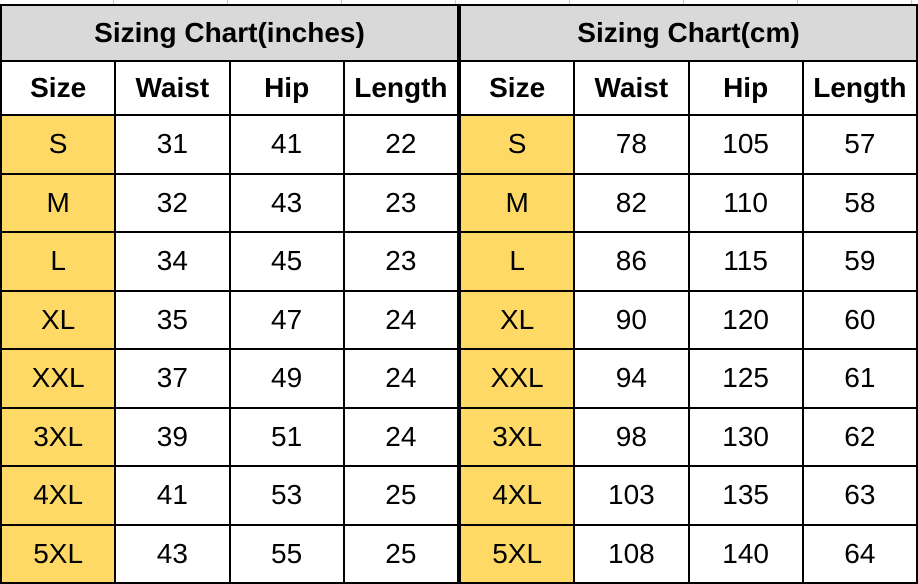 Image resolution: width=918 pixels, height=584 pixels. What do you see at coordinates (459, 2) in the screenshot?
I see `spreadsheet-top-gridline-strip` at bounding box center [459, 2].